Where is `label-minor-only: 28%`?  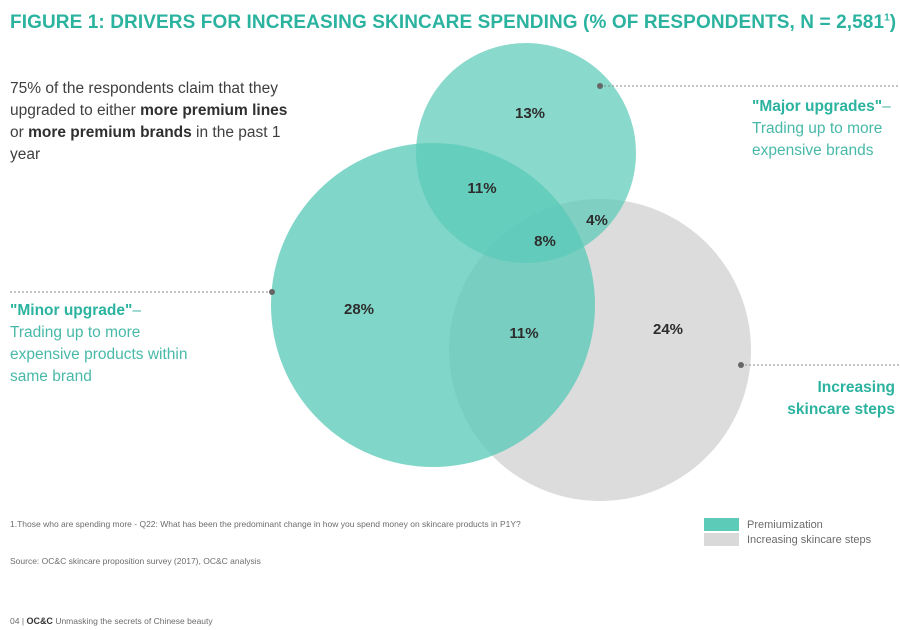
label-minor-only: 28% is located at coordinates (359, 309).